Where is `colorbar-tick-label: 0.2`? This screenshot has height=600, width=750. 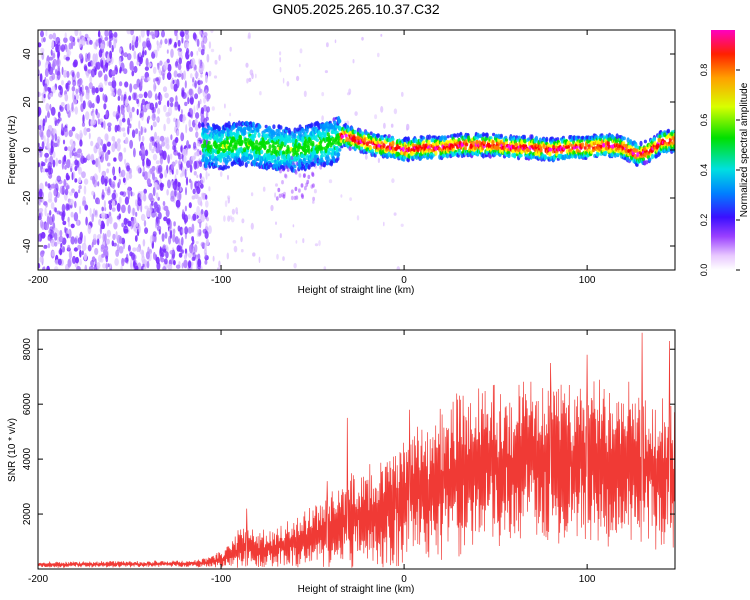
colorbar-tick-label: 0.2 is located at coordinates (704, 220).